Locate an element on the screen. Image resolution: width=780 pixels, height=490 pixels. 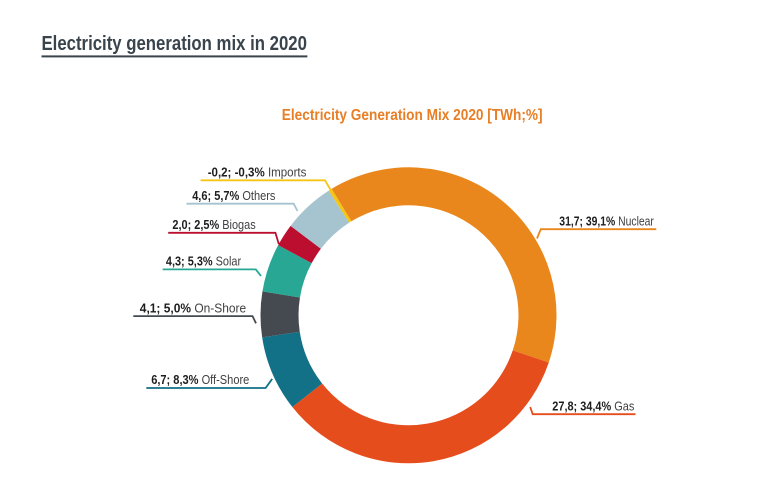
svg-text: 2,0; 2,5% Biogas is located at coordinates (213, 225).